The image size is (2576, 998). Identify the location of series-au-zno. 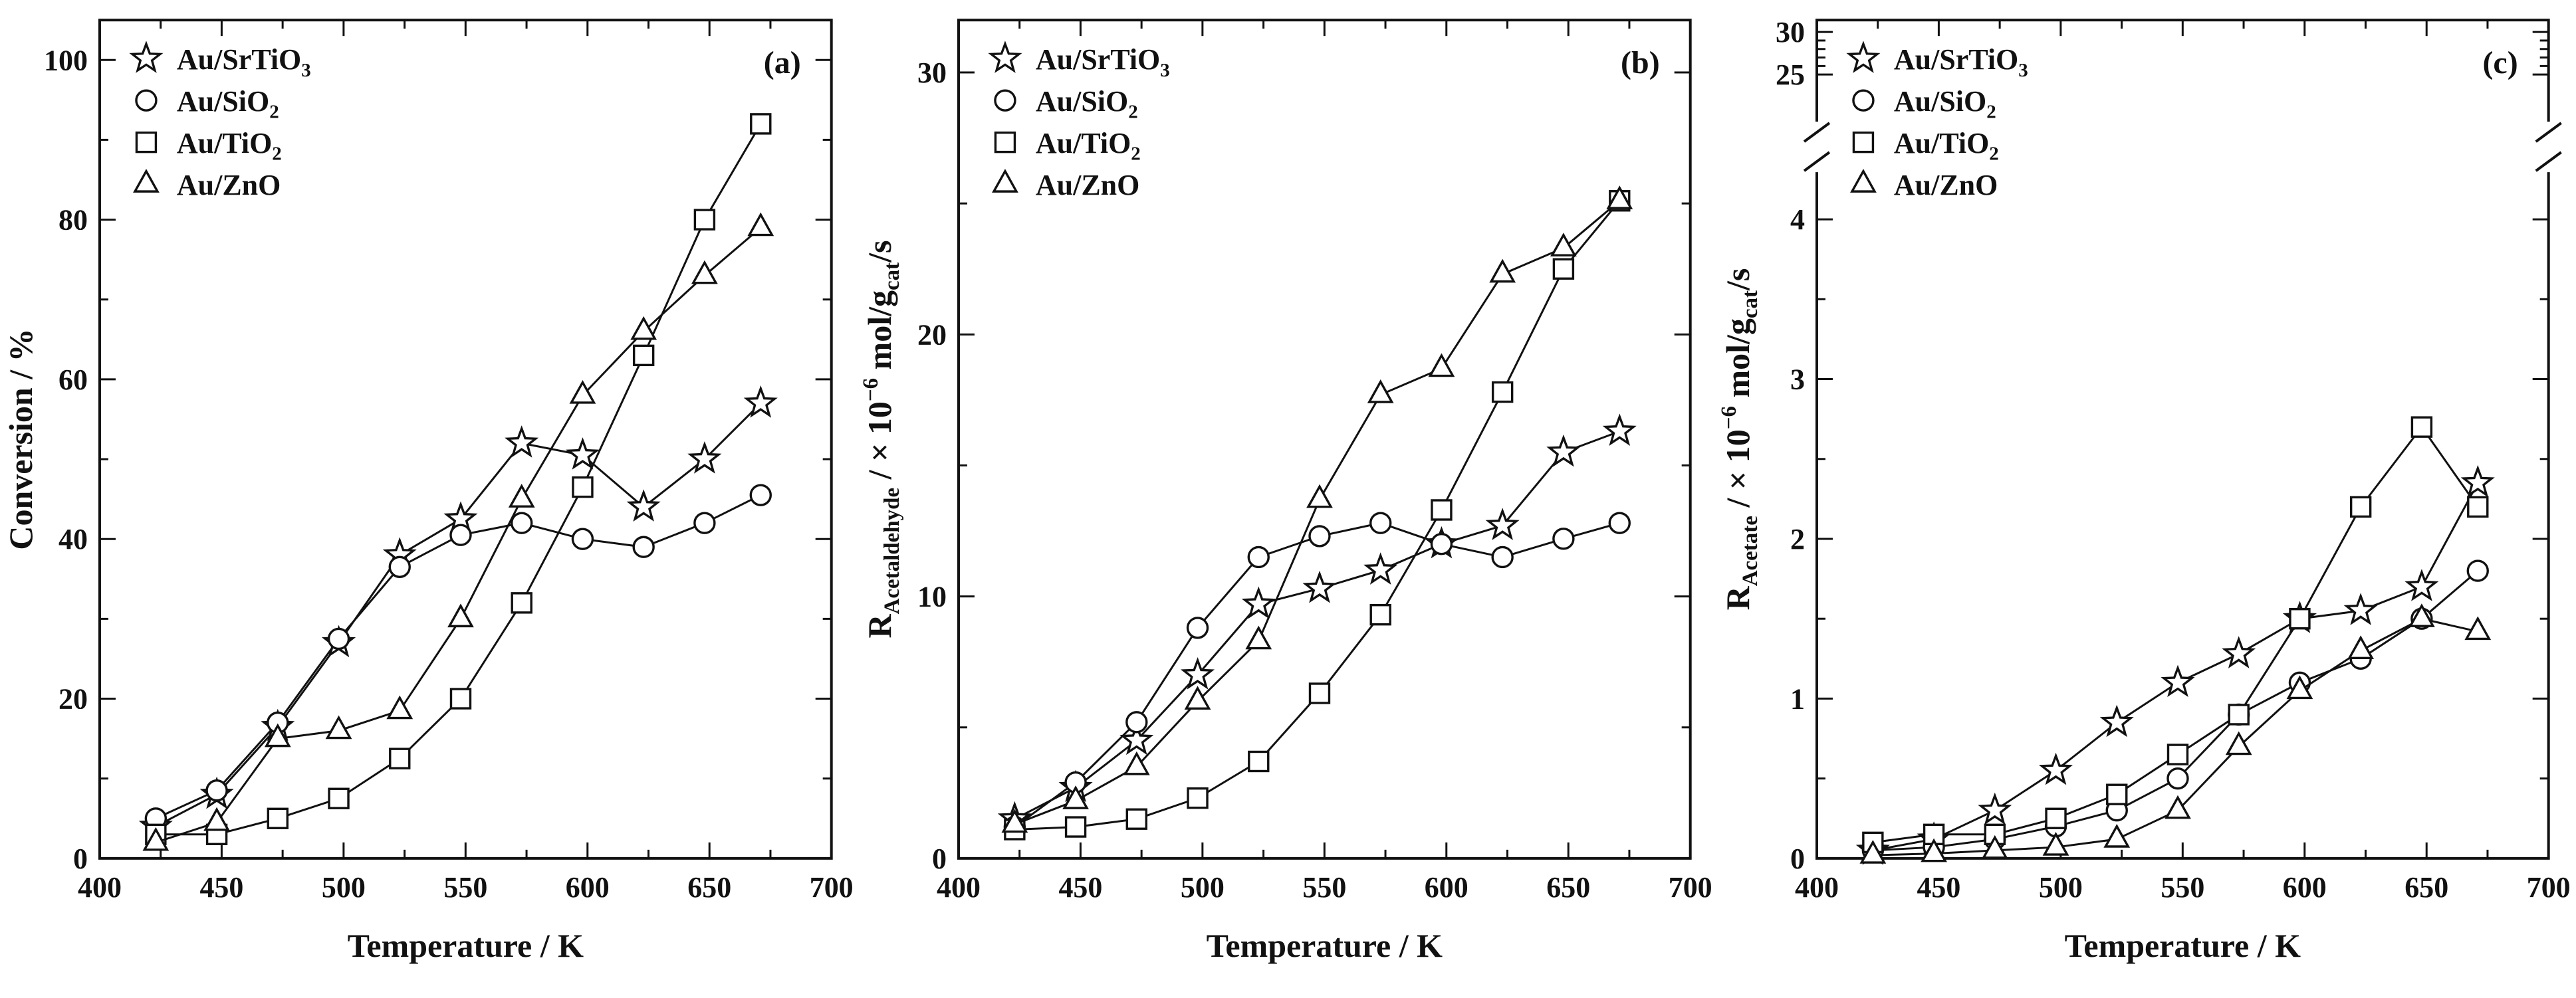
(2175, 733).